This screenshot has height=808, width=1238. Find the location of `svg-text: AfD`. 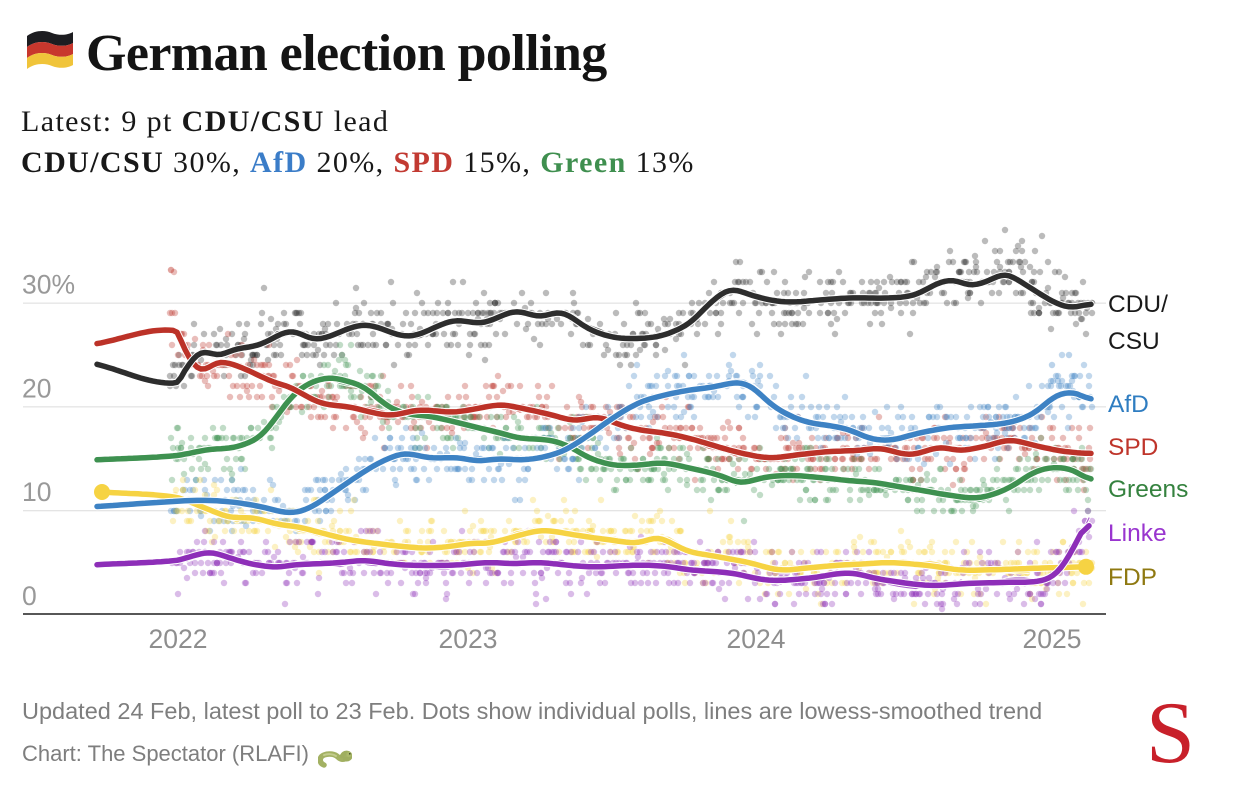

svg-text: AfD is located at coordinates (1128, 404).